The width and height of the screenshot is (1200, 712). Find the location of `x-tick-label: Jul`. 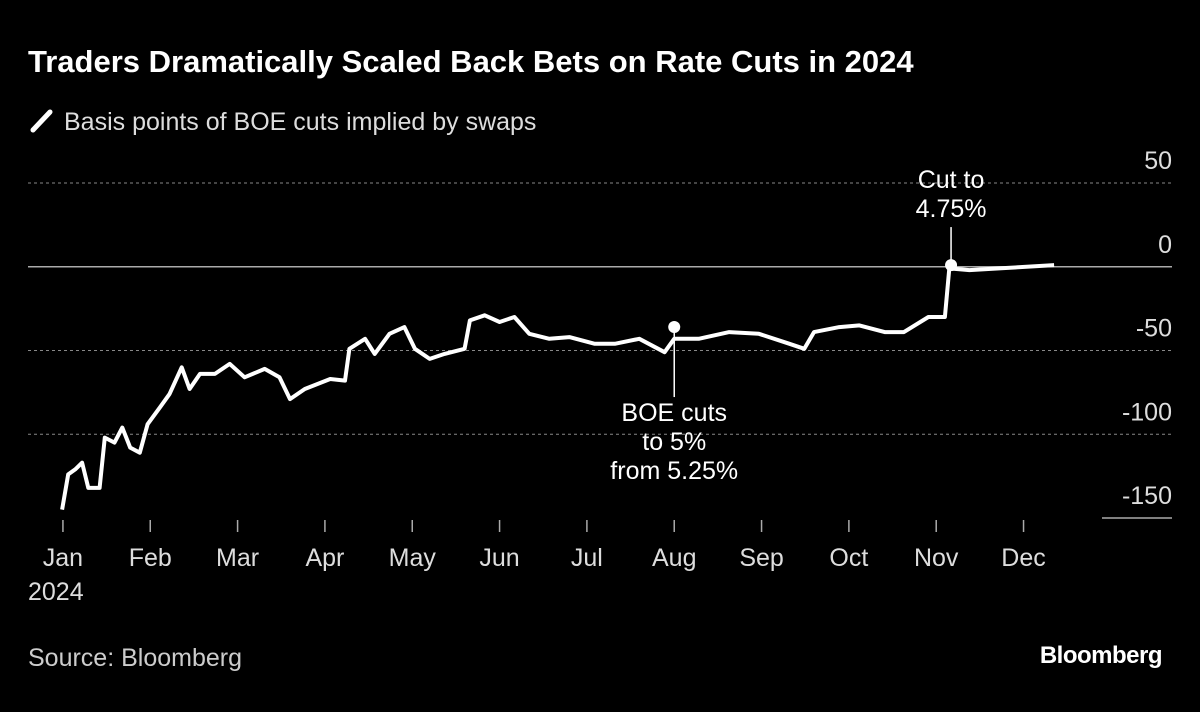

x-tick-label: Jul is located at coordinates (587, 558).